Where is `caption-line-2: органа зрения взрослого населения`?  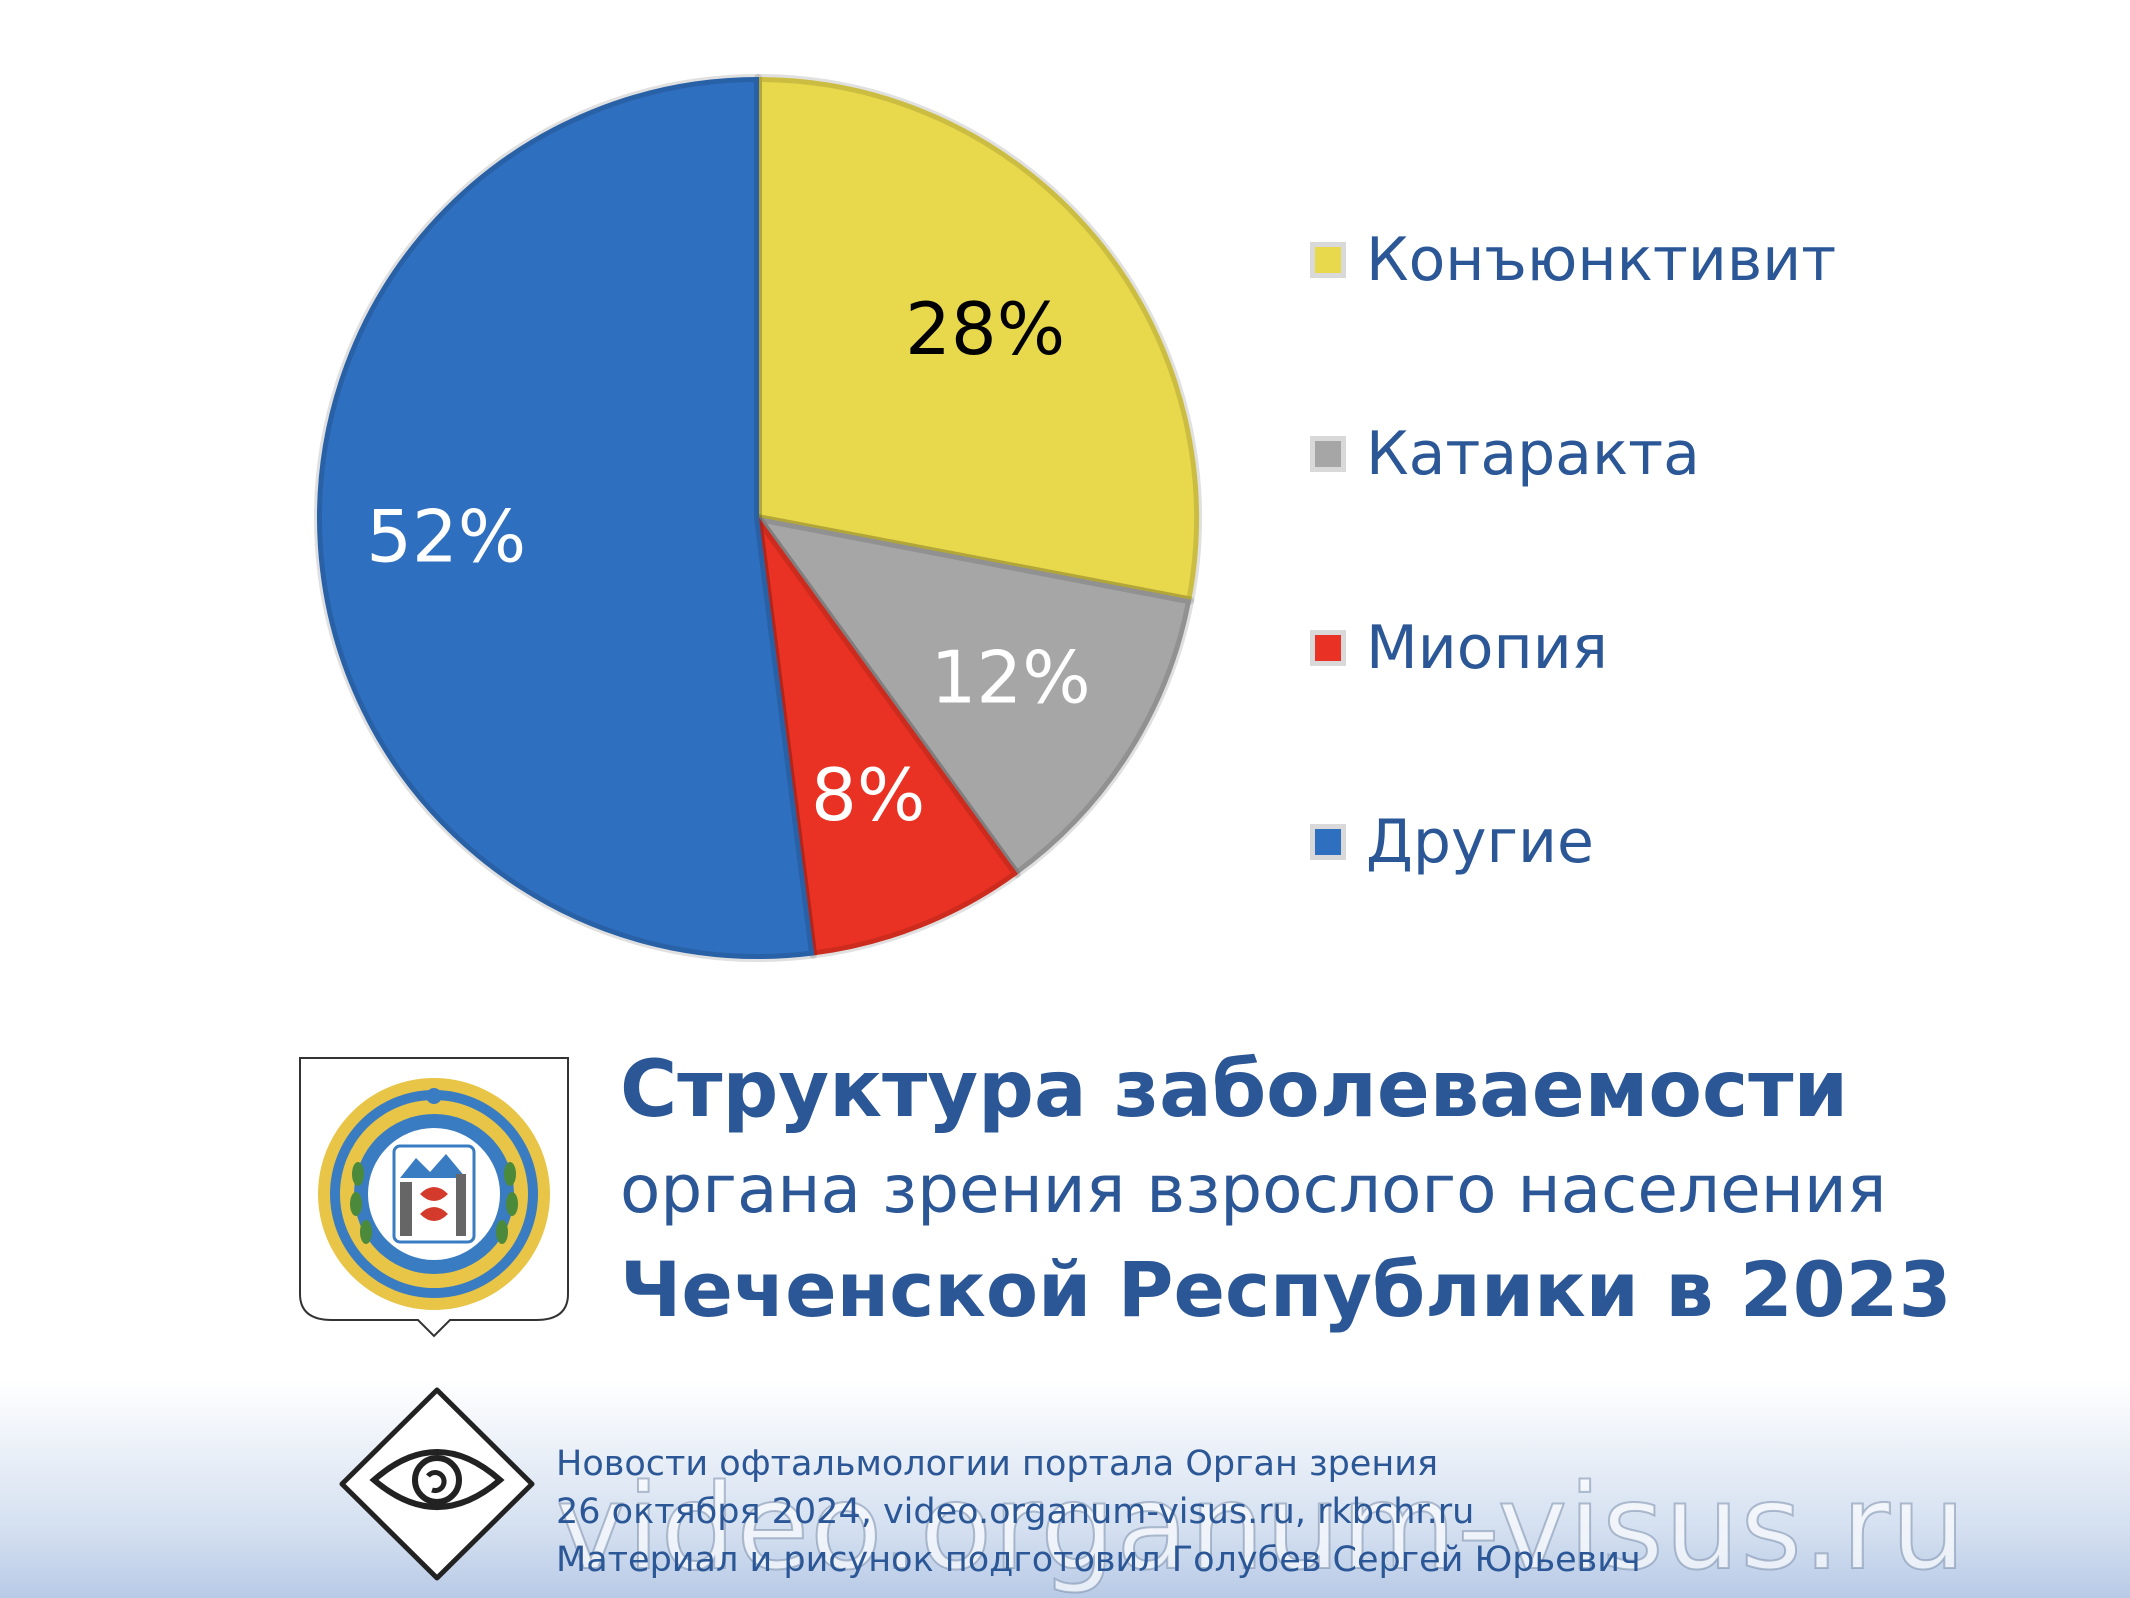
caption-line-2: органа зрения взрослого населения is located at coordinates (1253, 1189).